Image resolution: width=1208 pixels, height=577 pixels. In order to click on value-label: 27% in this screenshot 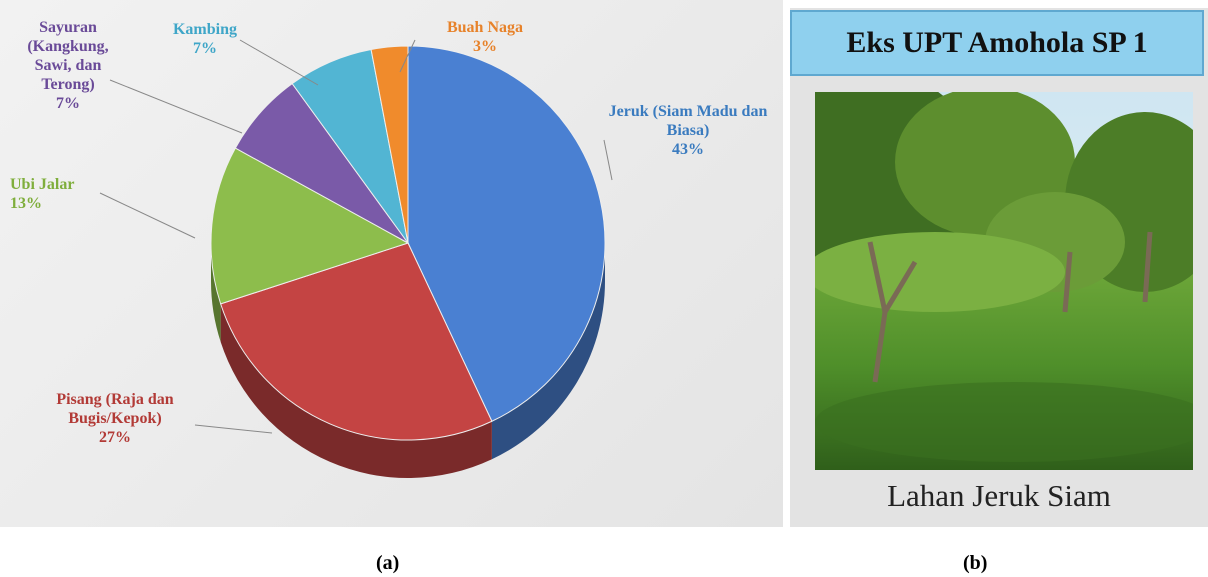, I will do `click(115, 437)`.